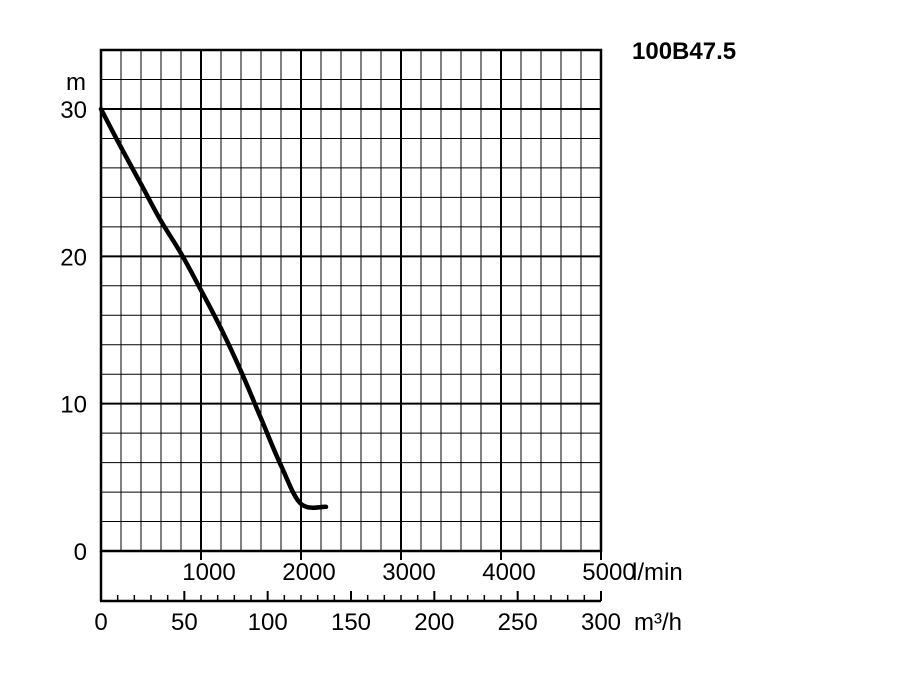 This screenshot has width=900, height=700. Describe the element at coordinates (434, 622) in the screenshot. I see `m3h-tick-label: 200` at that location.